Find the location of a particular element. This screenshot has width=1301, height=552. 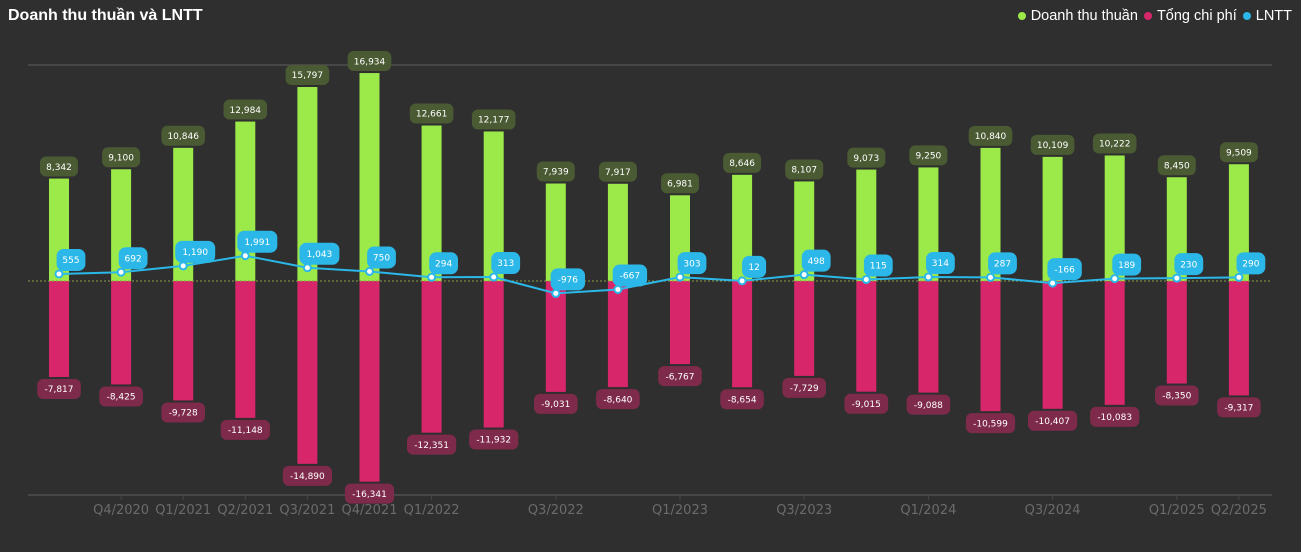

label-profit: -976 is located at coordinates (568, 281).